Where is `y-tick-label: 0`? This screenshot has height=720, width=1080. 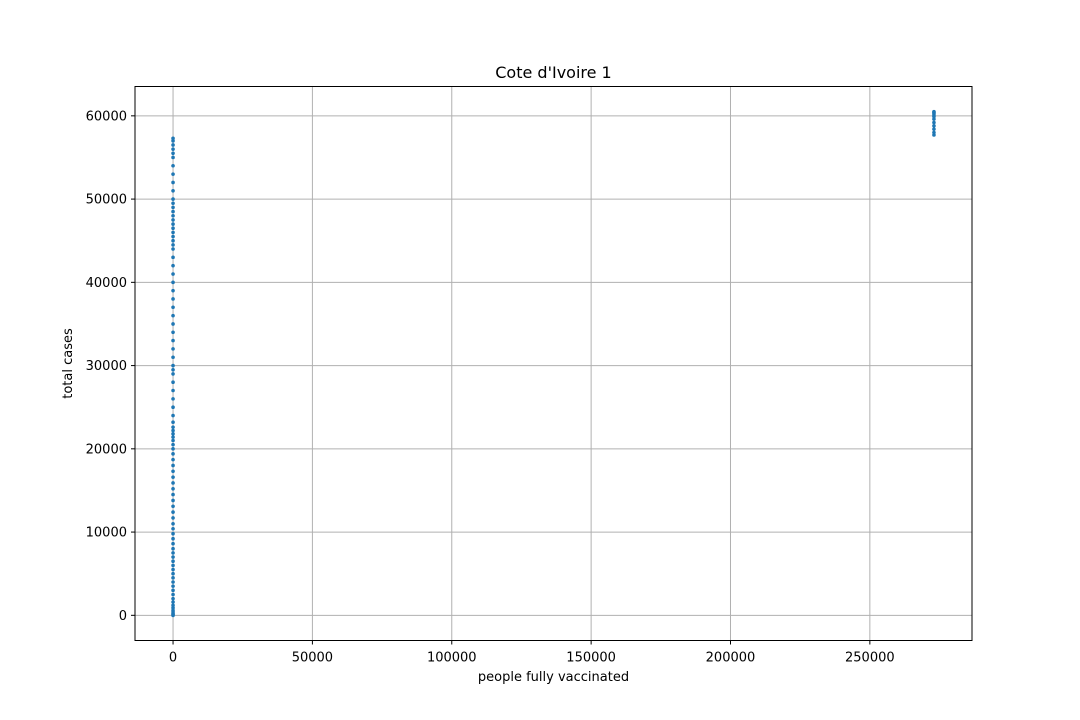 y-tick-label: 0 is located at coordinates (123, 616).